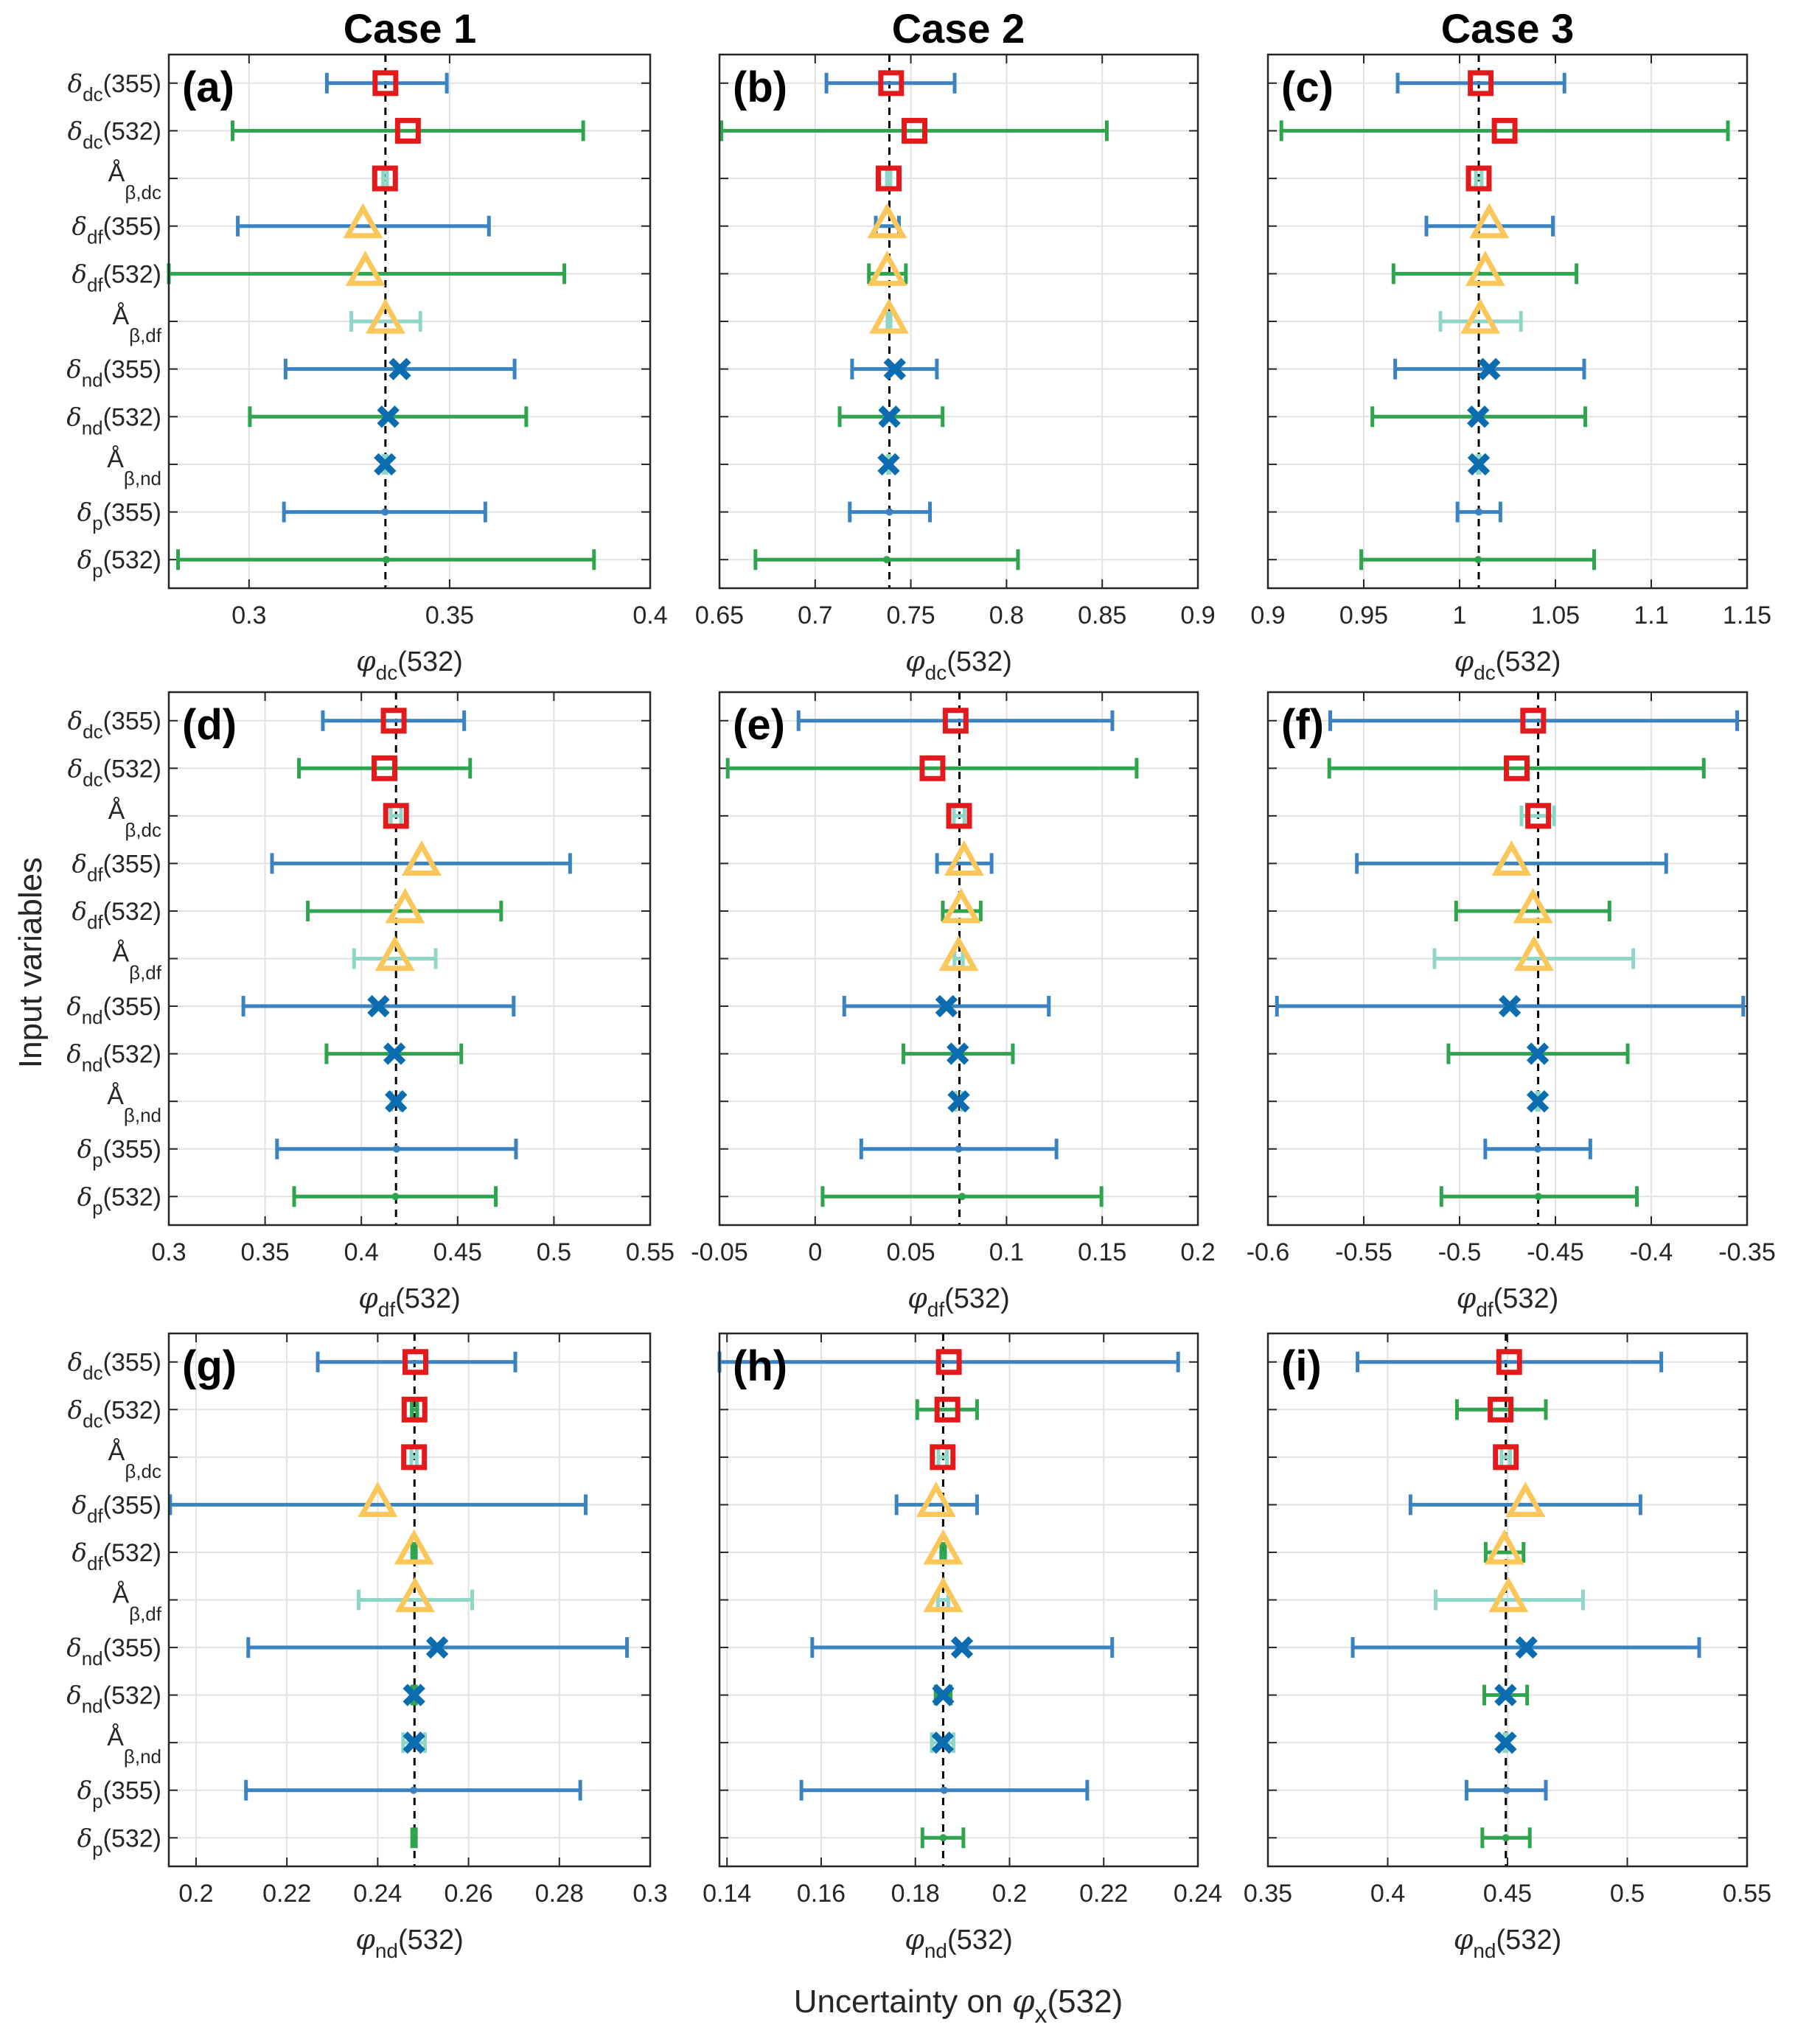 Image resolution: width=1795 pixels, height=2044 pixels. What do you see at coordinates (1507, 1894) in the screenshot?
I see `x-tick-label: 0.45` at bounding box center [1507, 1894].